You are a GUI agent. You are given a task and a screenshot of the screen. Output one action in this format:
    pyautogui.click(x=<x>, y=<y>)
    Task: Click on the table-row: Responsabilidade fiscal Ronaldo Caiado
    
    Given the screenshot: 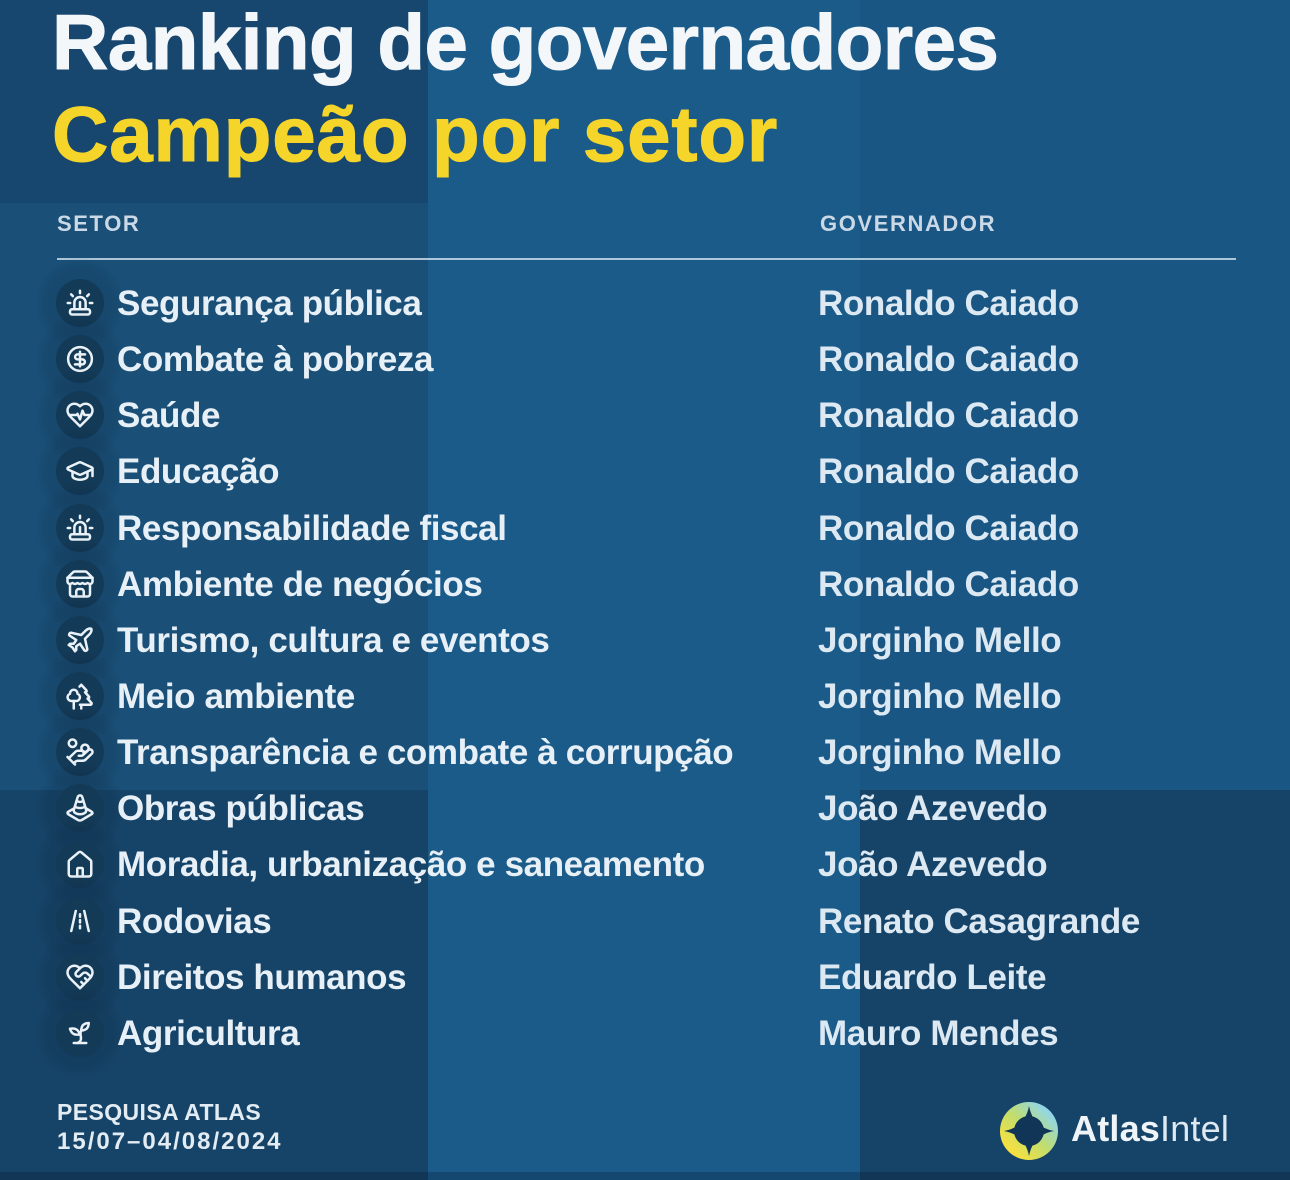 What is the action you would take?
    pyautogui.click(x=645, y=527)
    